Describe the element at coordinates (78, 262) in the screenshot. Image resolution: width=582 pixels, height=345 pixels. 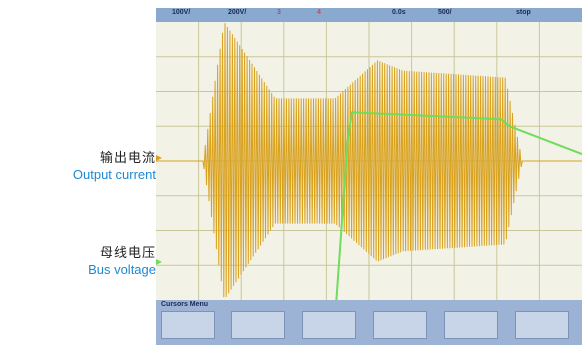
I see `bus-voltage-label: 母线电压 Bus voltage` at that location.